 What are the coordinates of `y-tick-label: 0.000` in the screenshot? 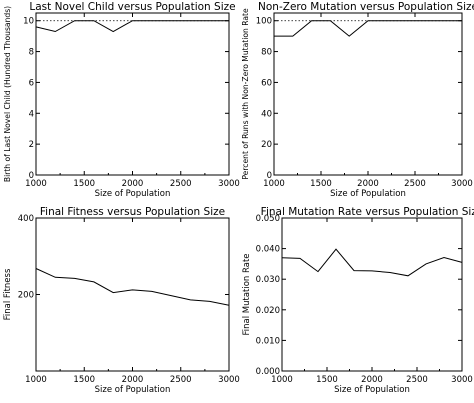 It's located at (268, 372).